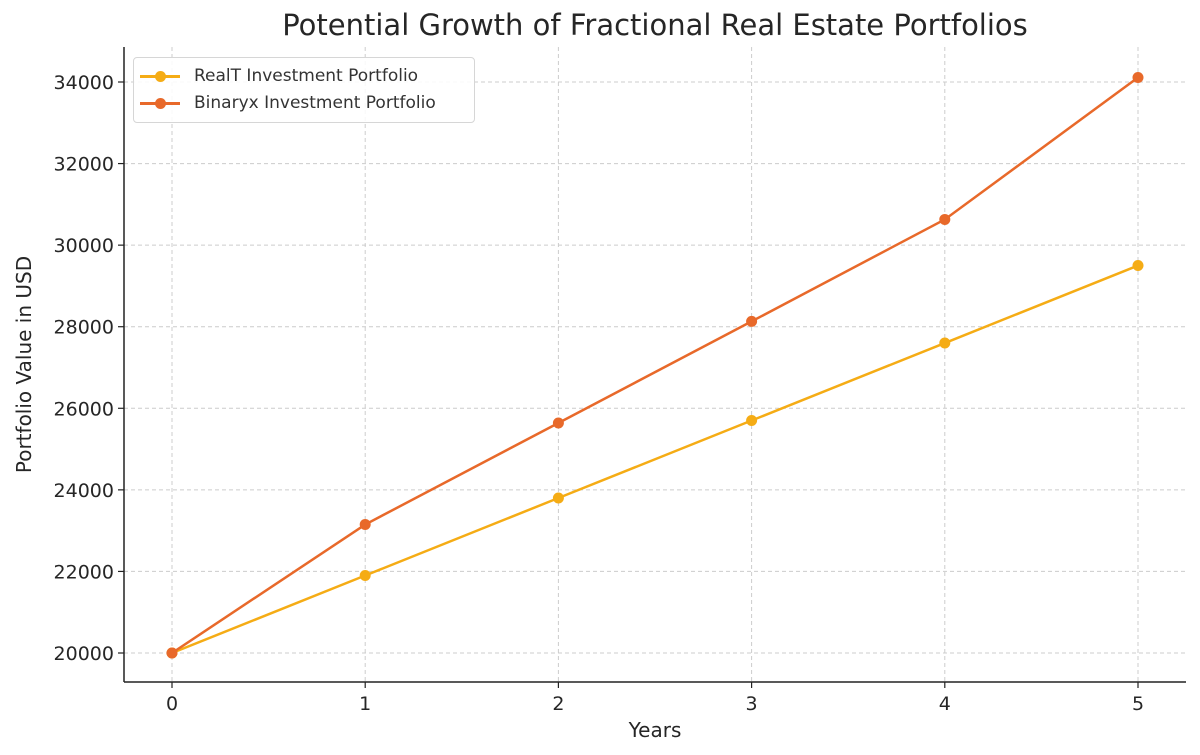 The height and width of the screenshot is (755, 1200). I want to click on x-axis-label: Years, so click(655, 730).